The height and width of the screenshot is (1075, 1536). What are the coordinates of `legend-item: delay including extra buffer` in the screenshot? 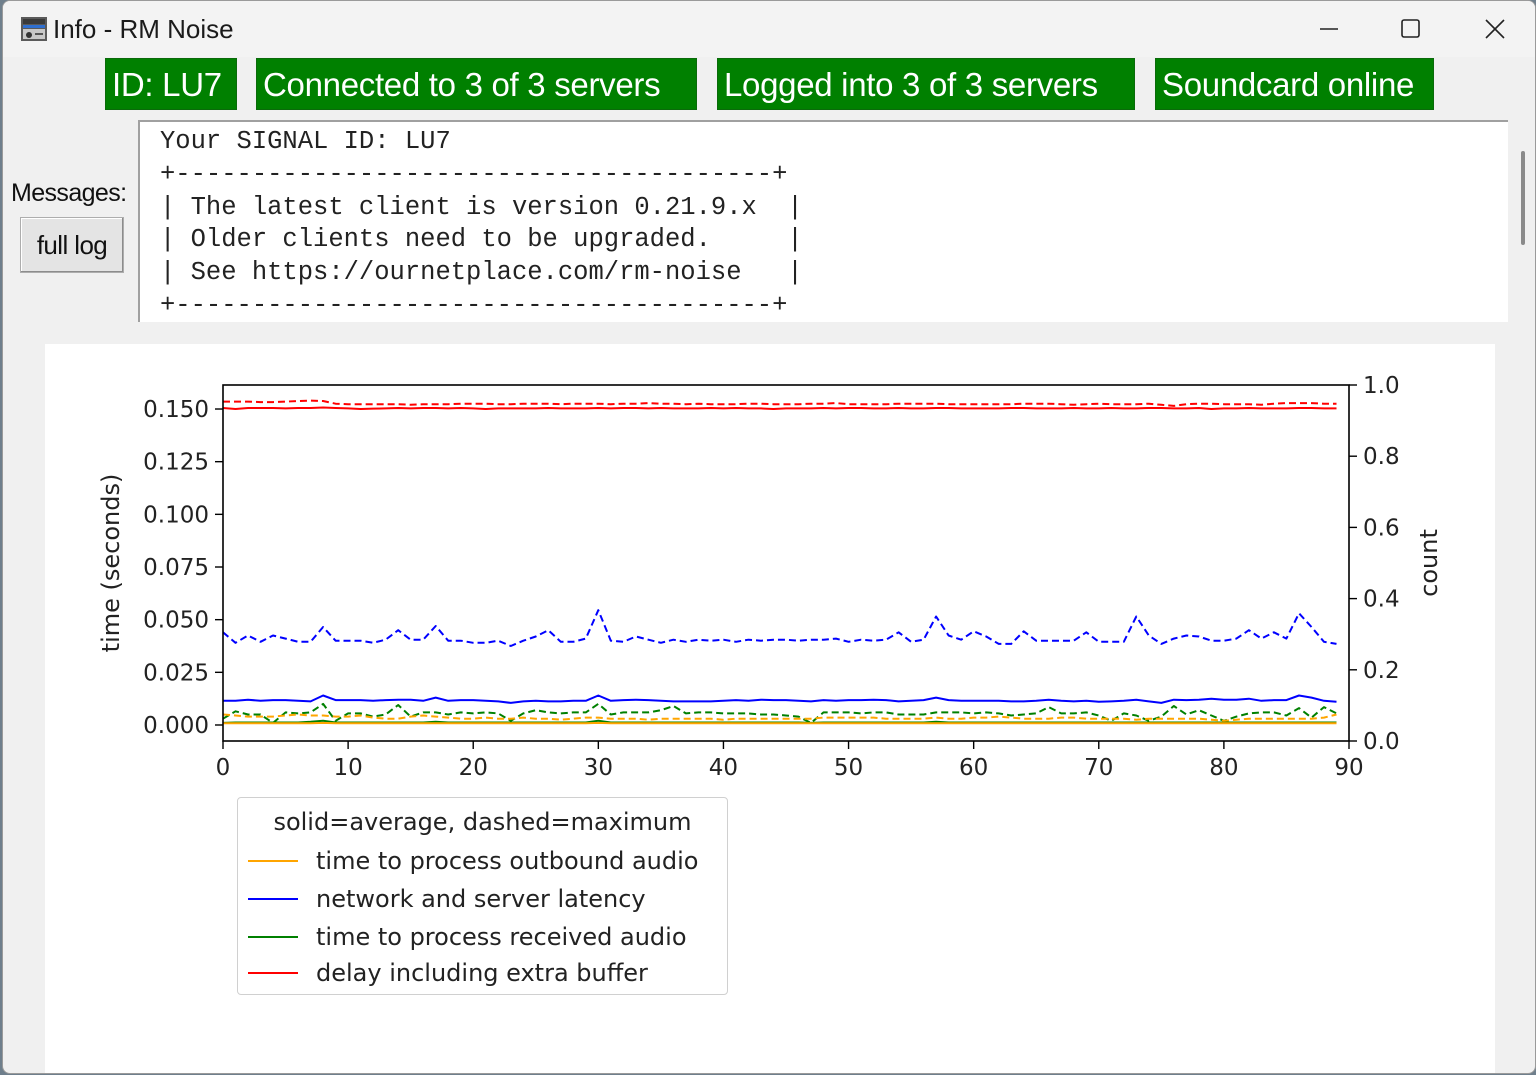 It's located at (448, 973).